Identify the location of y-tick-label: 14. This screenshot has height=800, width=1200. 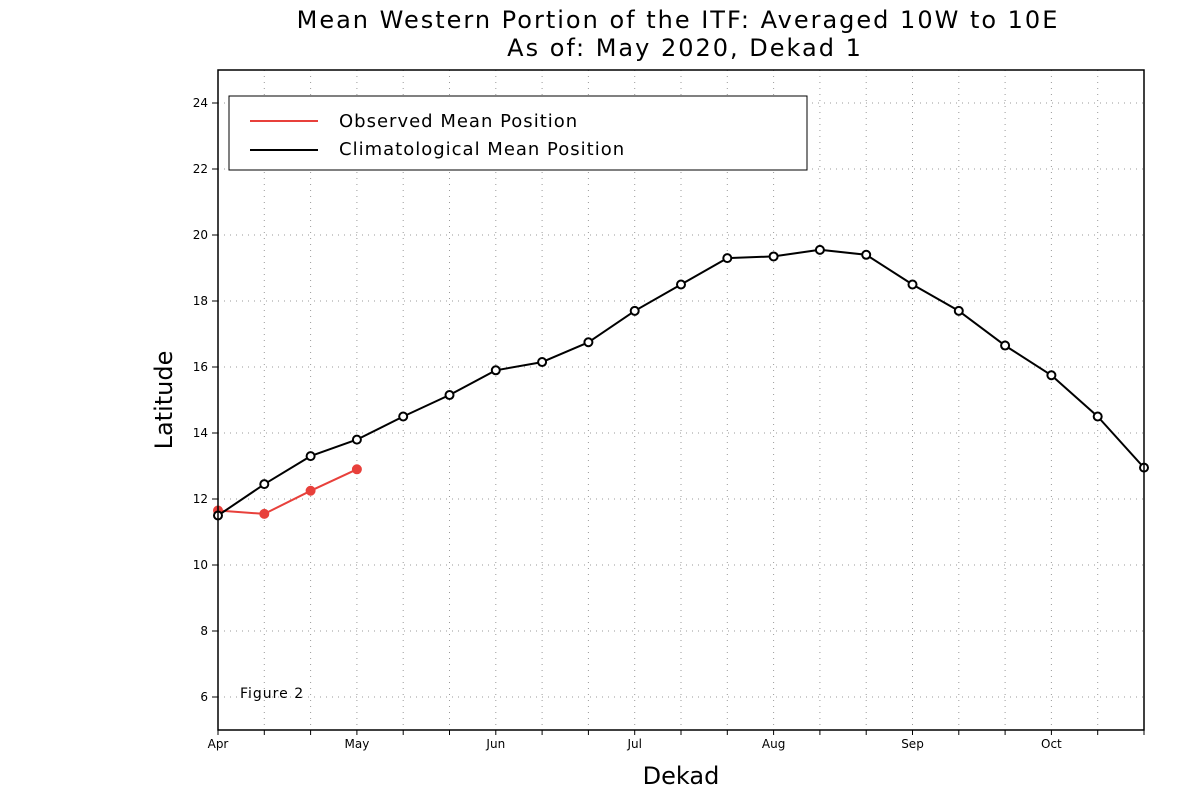
(200, 433).